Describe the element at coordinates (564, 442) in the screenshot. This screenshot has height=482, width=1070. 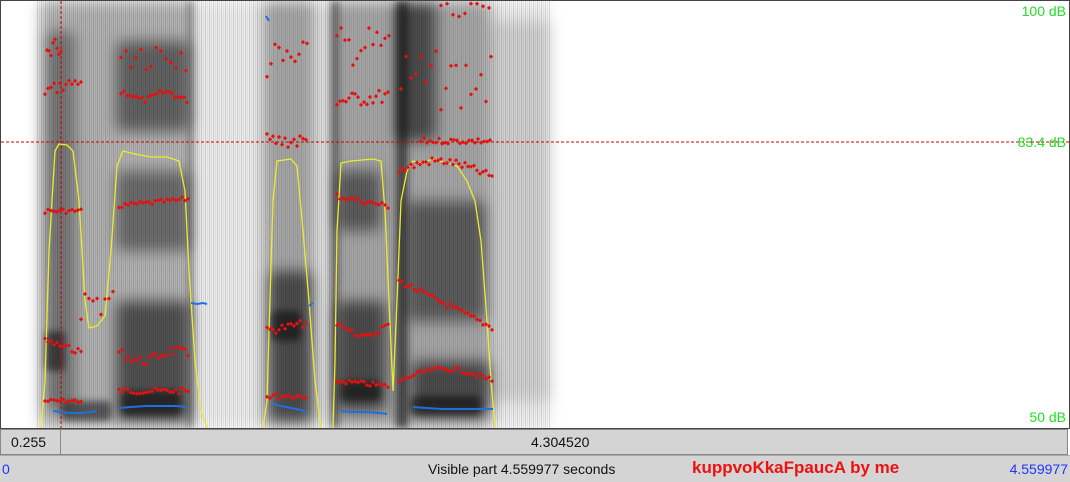
I see `time-segment-right: 4.304520` at that location.